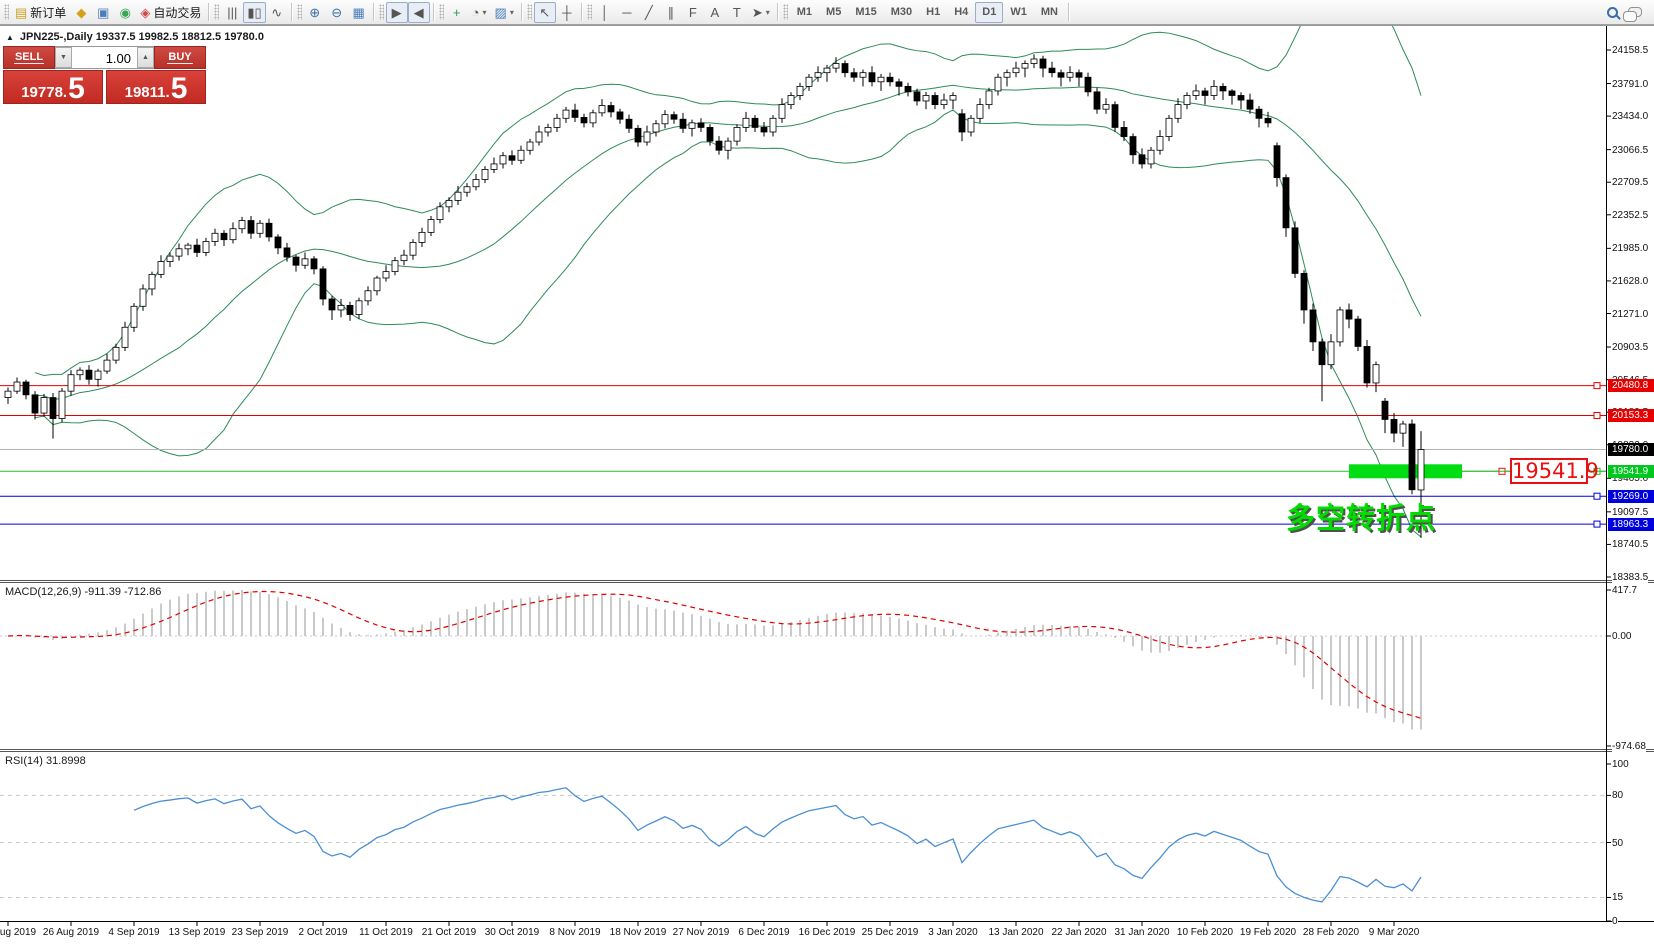  What do you see at coordinates (649, 12) in the screenshot?
I see `trendline-button: ╱` at bounding box center [649, 12].